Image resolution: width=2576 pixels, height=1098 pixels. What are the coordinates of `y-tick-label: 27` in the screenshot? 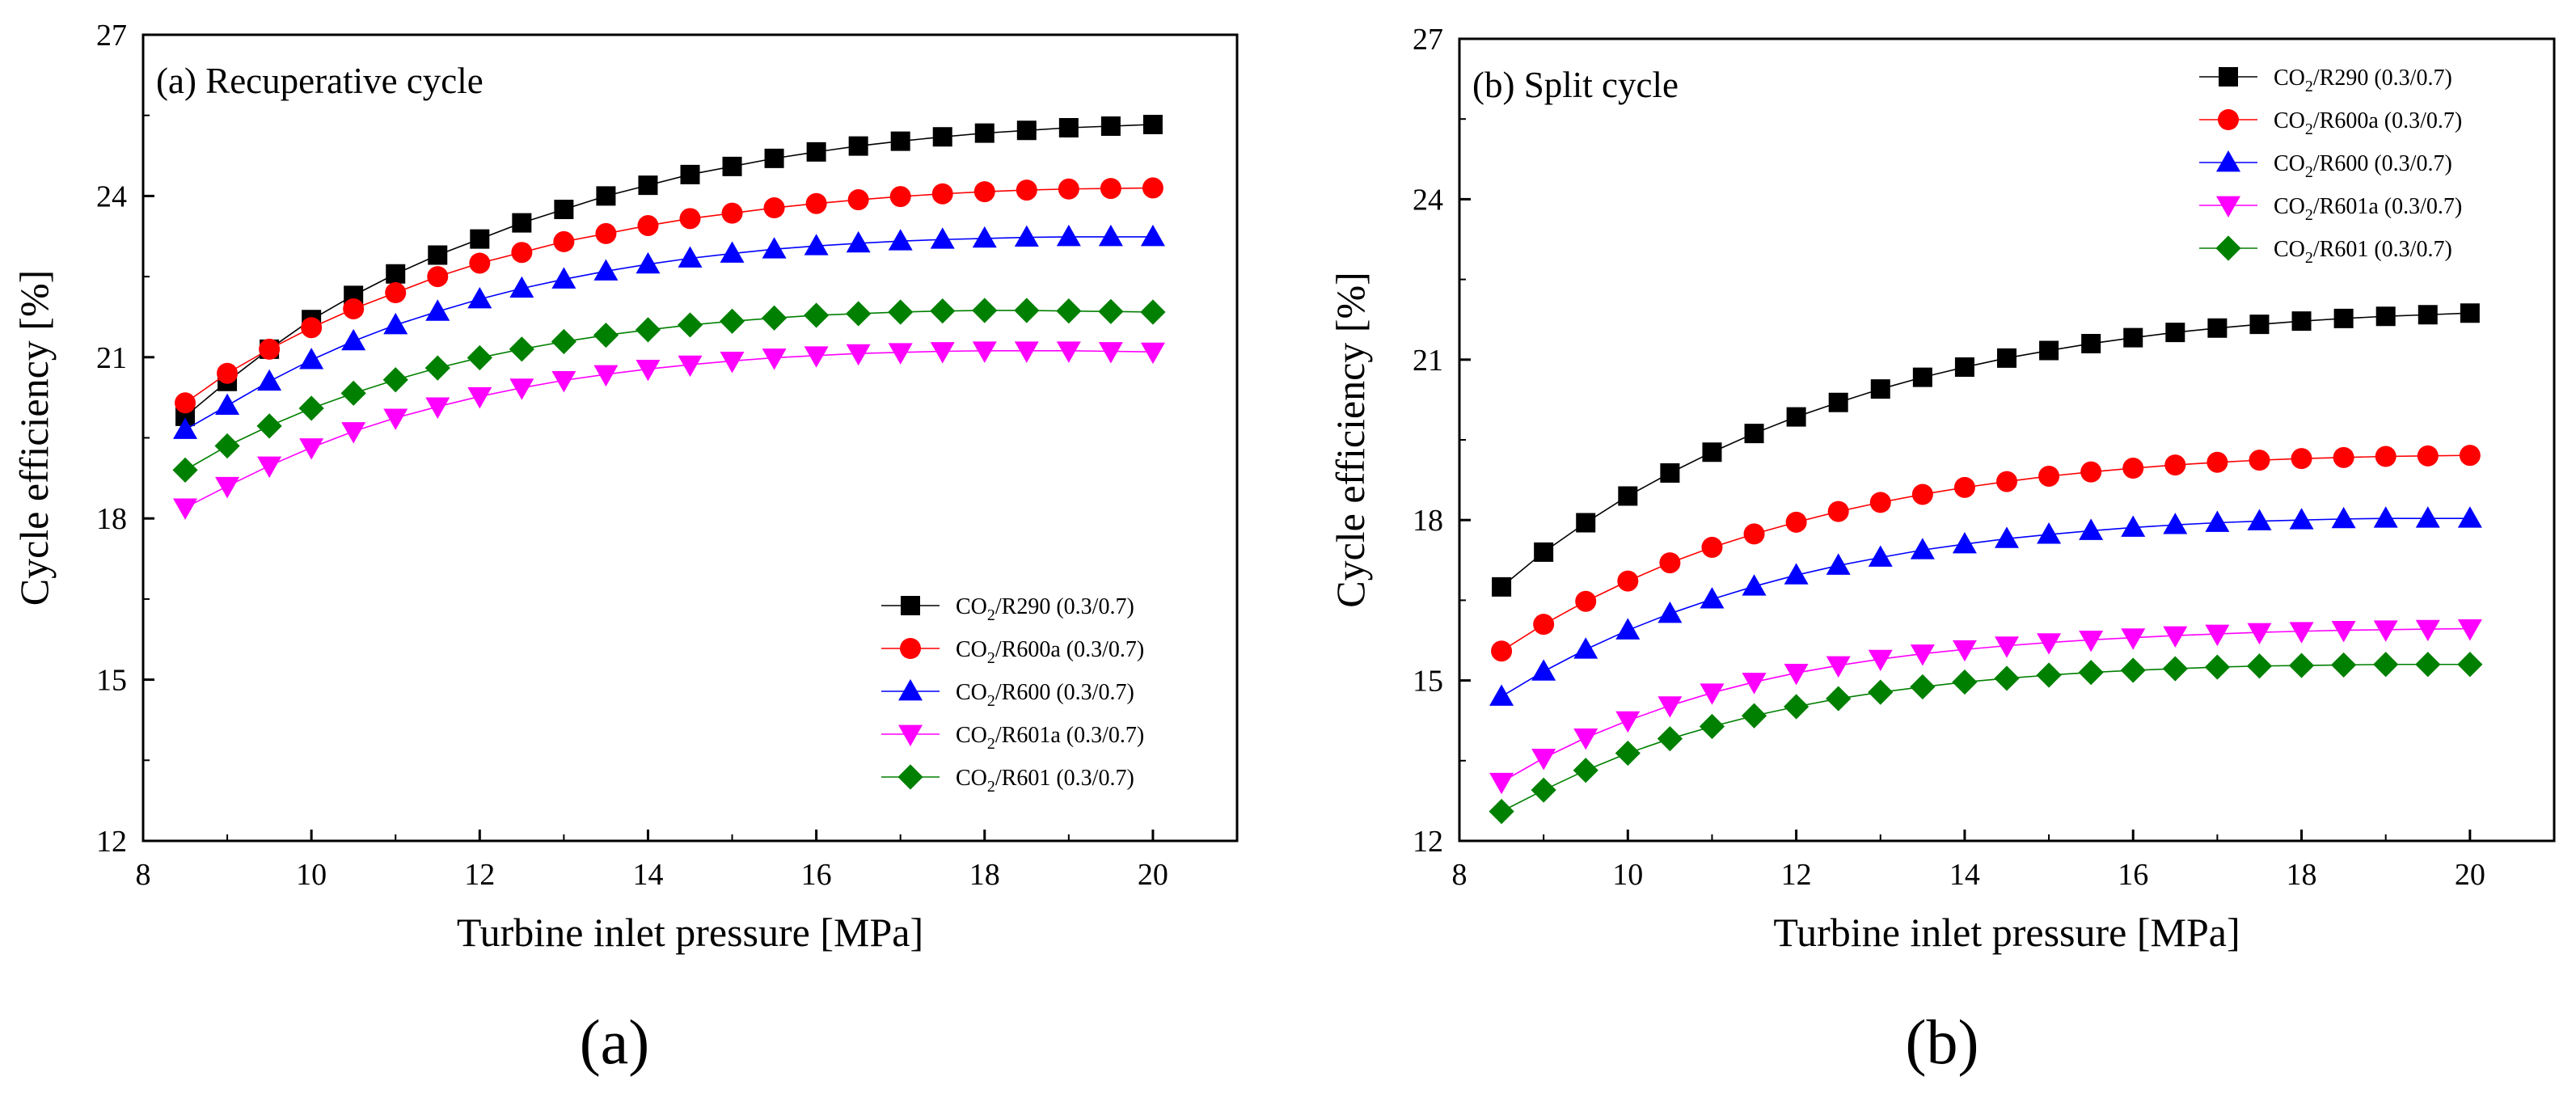 It's located at (111, 36).